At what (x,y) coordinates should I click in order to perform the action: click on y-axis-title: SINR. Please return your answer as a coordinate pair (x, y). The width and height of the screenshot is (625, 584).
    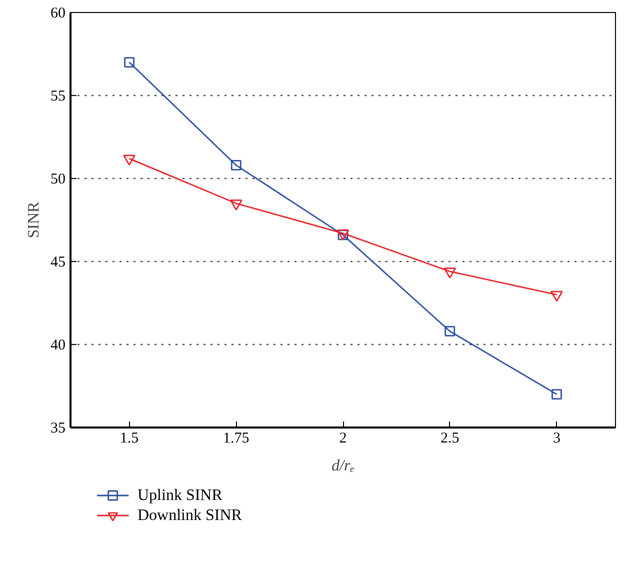
    Looking at the image, I should click on (34, 219).